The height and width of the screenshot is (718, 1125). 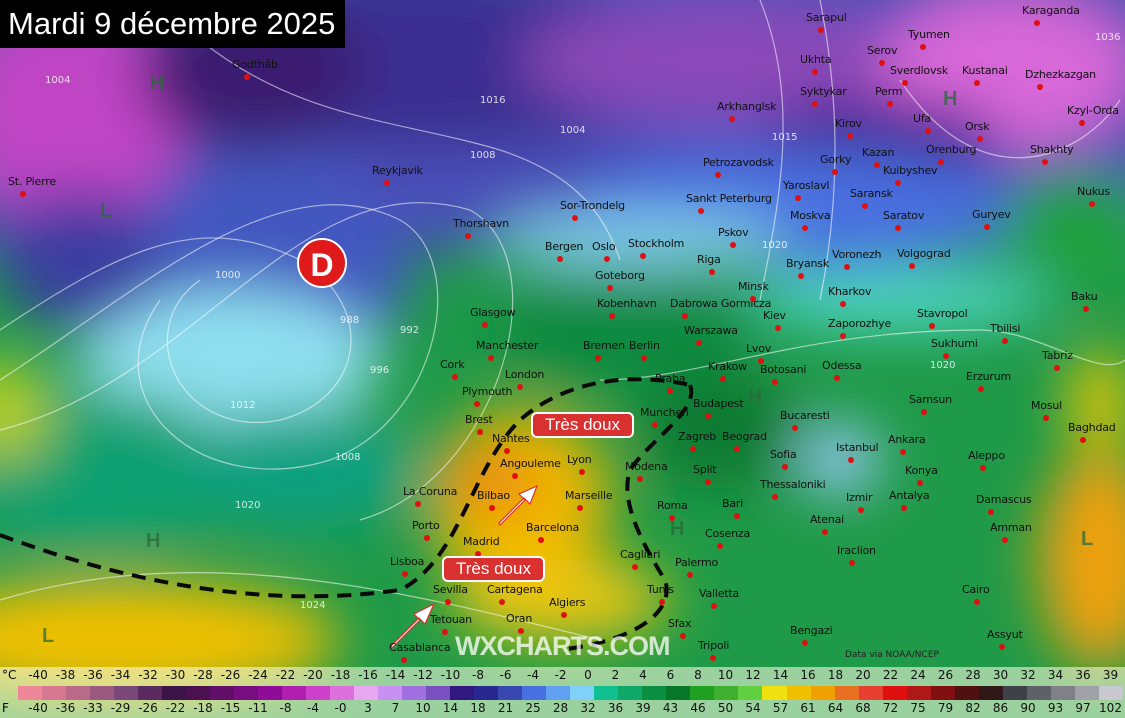 I want to click on fahrenheit-tick-label: 39, so click(x=643, y=708).